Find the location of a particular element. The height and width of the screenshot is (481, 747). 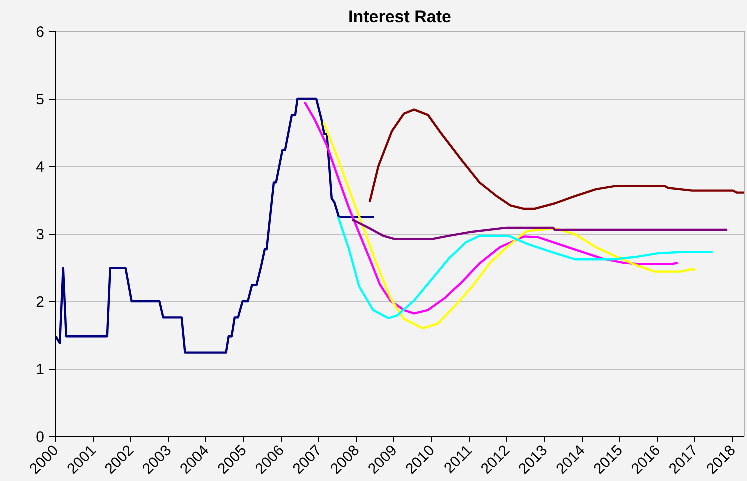

y-tick-label: 4 is located at coordinates (40, 167).